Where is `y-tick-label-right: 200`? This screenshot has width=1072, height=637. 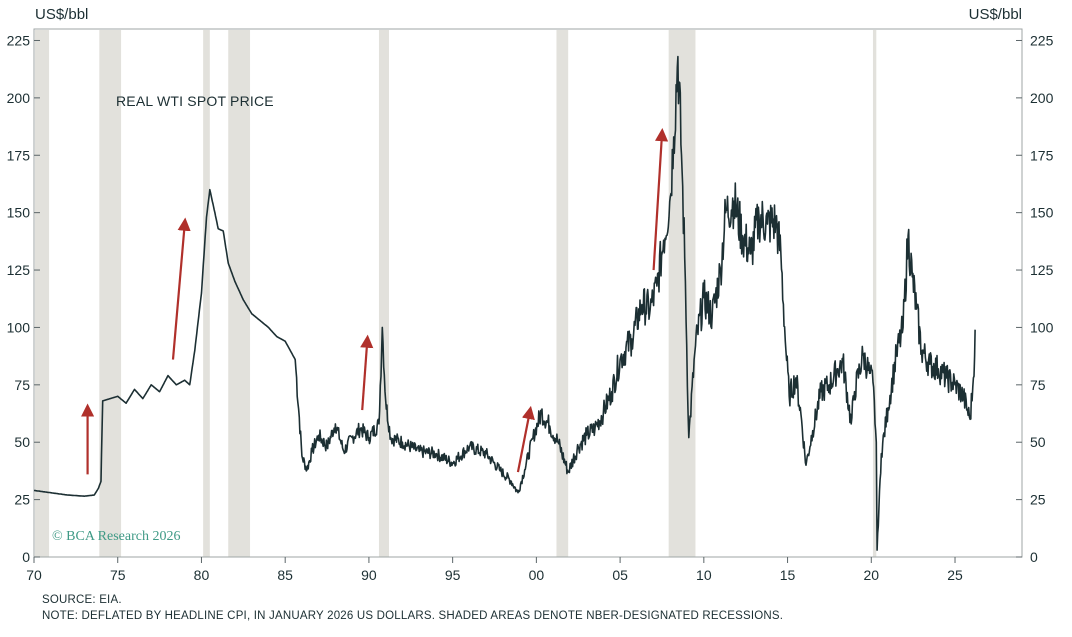
y-tick-label-right: 200 is located at coordinates (1042, 98).